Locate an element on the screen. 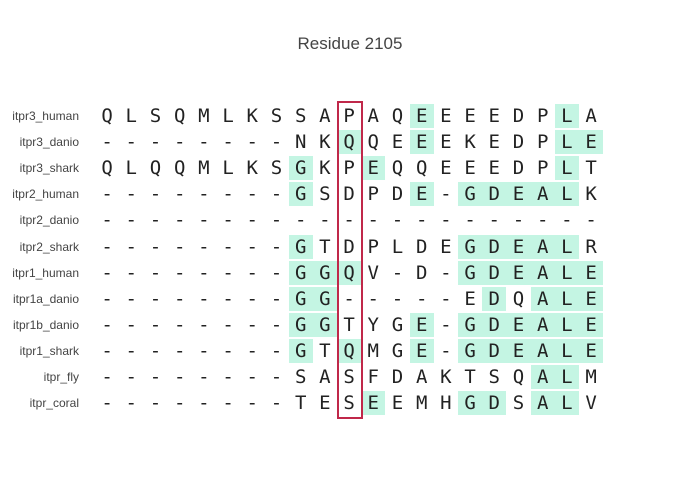 This screenshot has height=500, width=700. residue-cell: P is located at coordinates (542, 142).